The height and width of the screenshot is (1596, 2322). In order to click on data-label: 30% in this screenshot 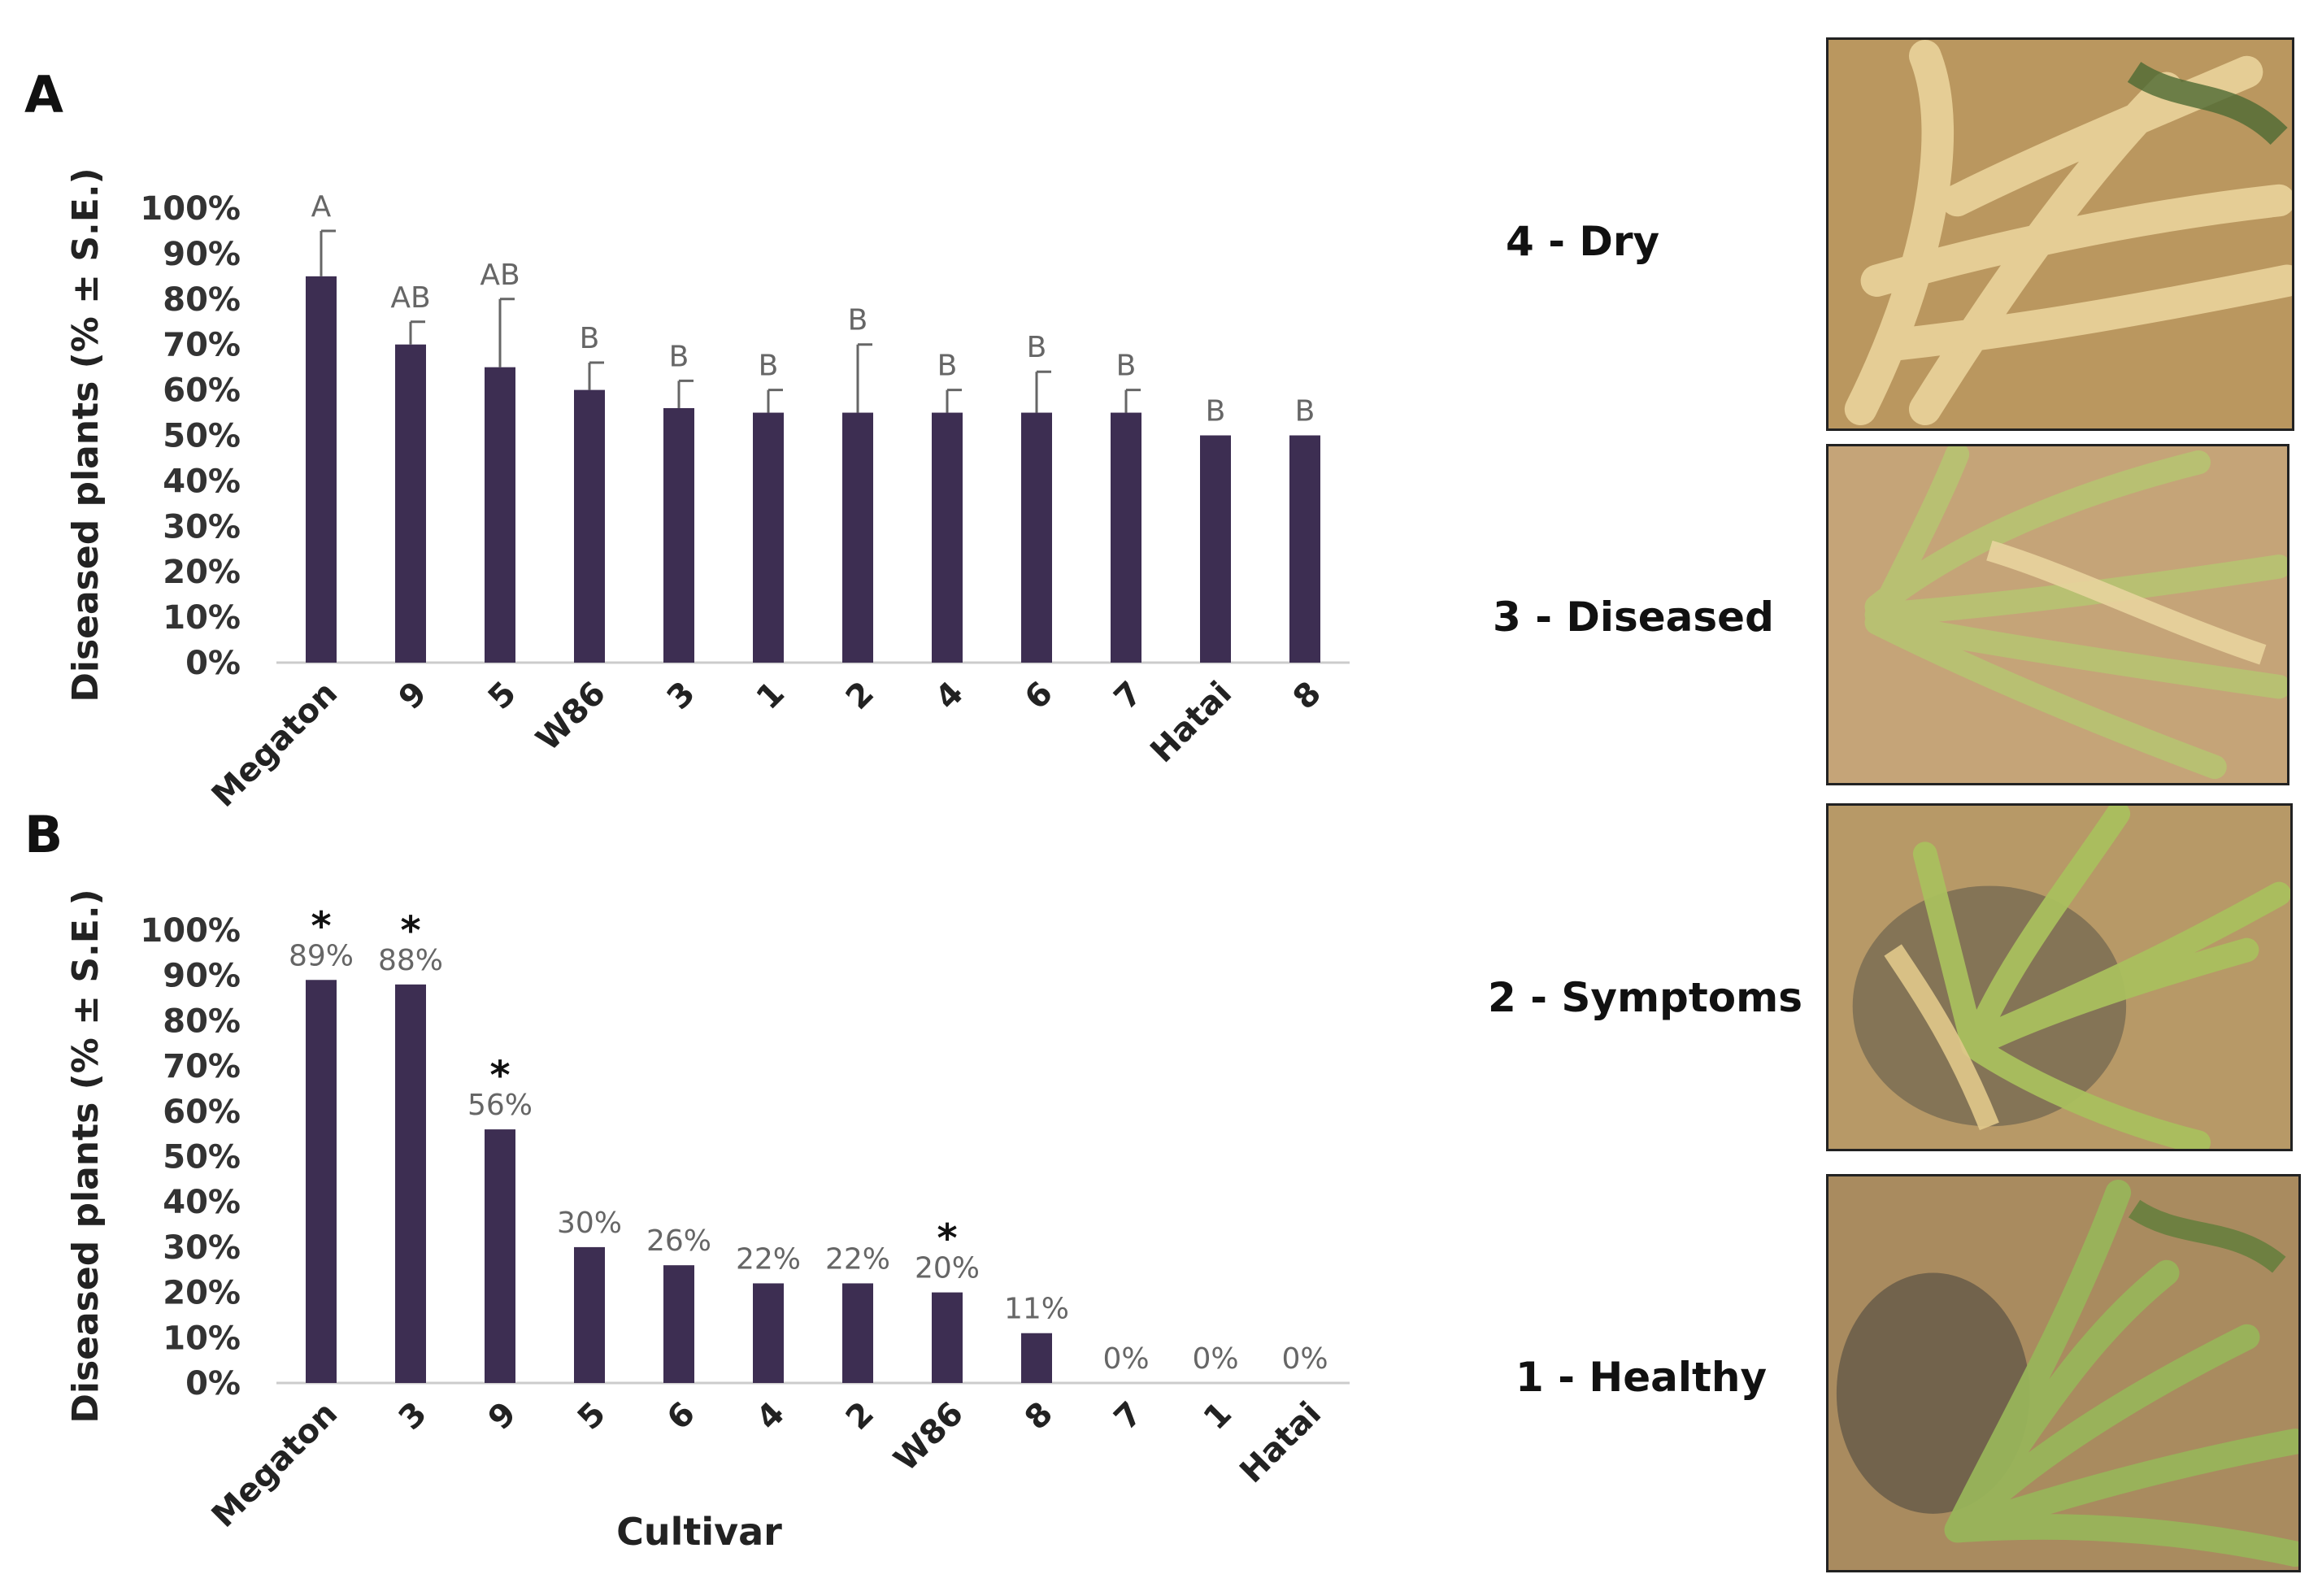, I will do `click(589, 1223)`.